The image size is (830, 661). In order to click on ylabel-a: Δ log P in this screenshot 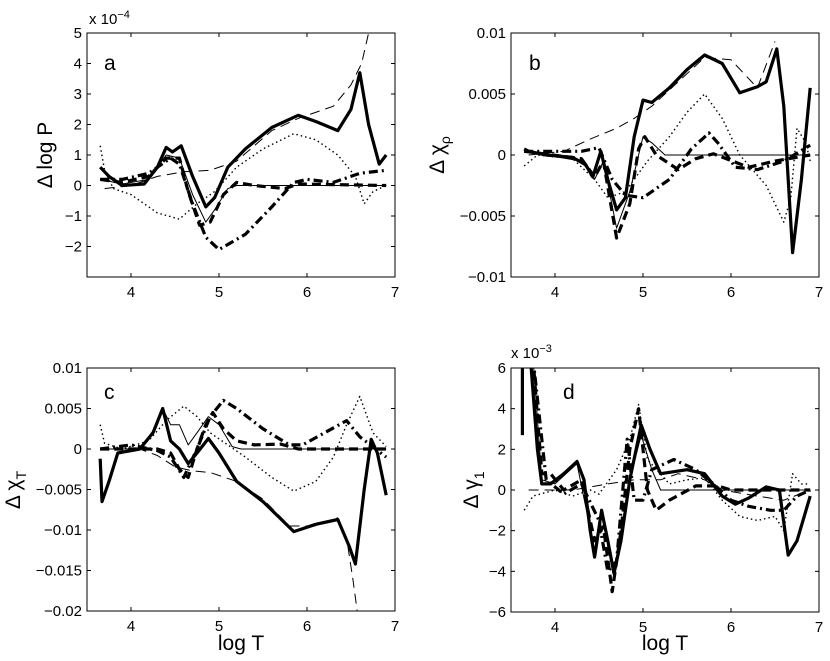, I will do `click(45, 155)`.